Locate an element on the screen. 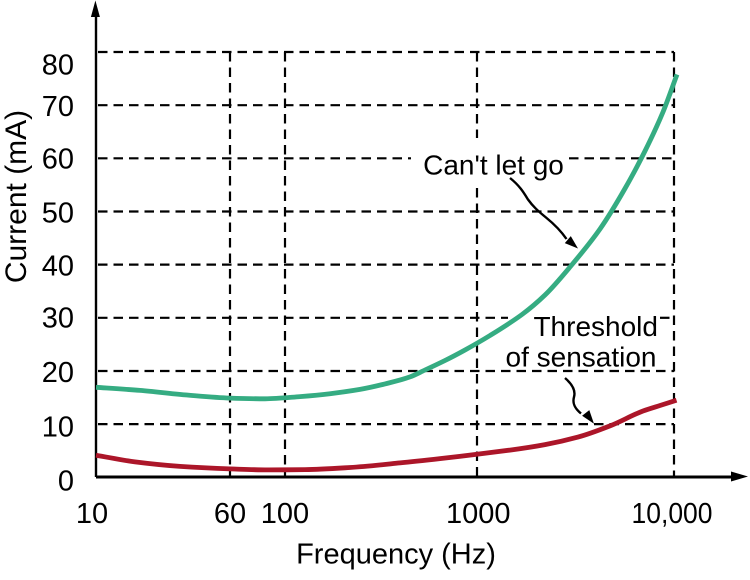 Image resolution: width=750 pixels, height=580 pixels. svg-text: Can't let go is located at coordinates (493, 165).